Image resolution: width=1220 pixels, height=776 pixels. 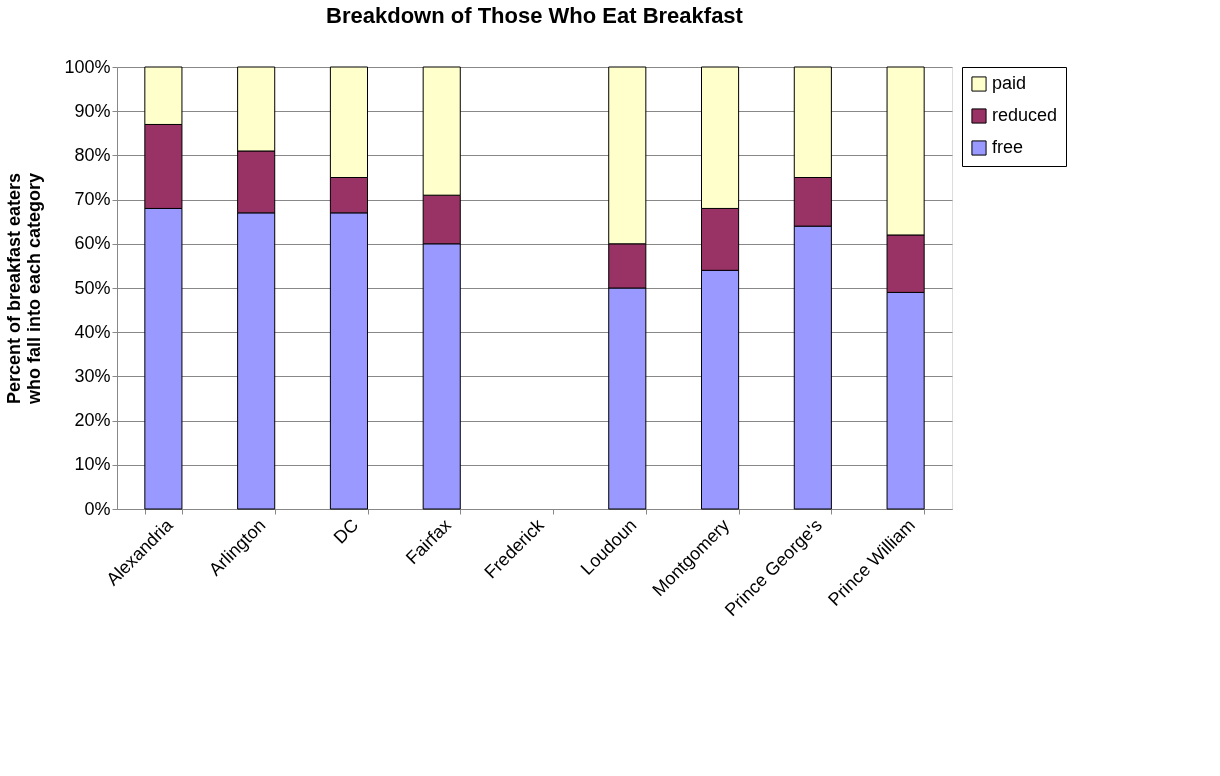 What do you see at coordinates (92, 464) in the screenshot?
I see `y-tick-label: 10%` at bounding box center [92, 464].